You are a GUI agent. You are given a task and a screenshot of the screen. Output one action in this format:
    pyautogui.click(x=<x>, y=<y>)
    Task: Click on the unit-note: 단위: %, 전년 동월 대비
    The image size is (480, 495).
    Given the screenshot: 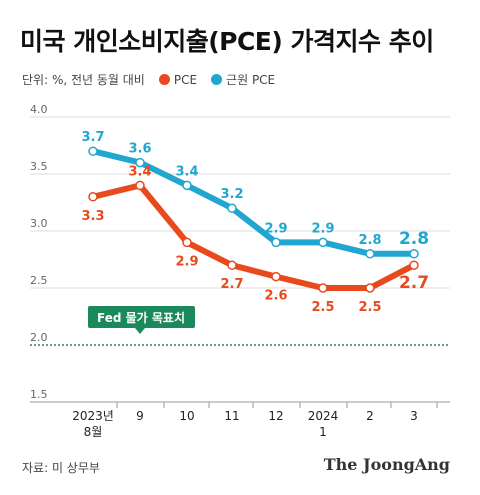 What is the action you would take?
    pyautogui.click(x=83, y=80)
    